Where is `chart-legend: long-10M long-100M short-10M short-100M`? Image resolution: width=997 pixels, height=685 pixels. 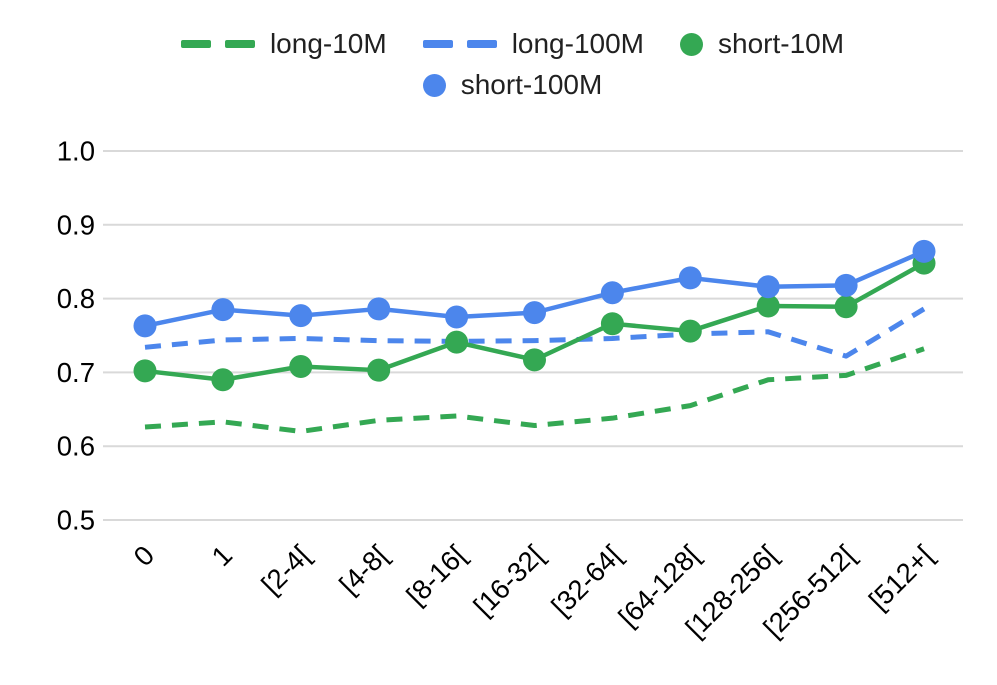 chart-legend: long-10M long-100M short-10M short-100M is located at coordinates (505, 64).